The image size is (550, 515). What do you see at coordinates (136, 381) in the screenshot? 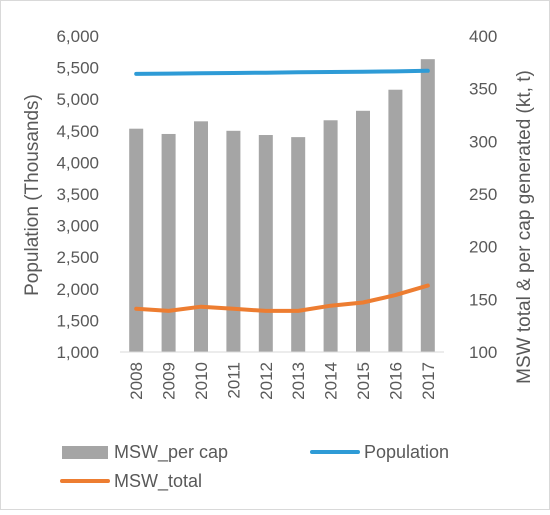
I see `x-tick-label: 2008` at bounding box center [136, 381].